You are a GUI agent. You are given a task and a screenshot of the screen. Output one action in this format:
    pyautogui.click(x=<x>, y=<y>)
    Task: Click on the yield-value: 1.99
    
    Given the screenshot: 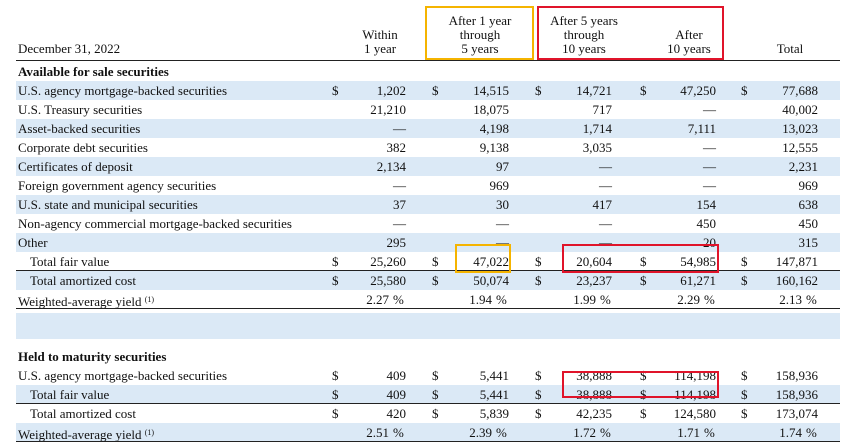 What is the action you would take?
    pyautogui.click(x=584, y=299)
    